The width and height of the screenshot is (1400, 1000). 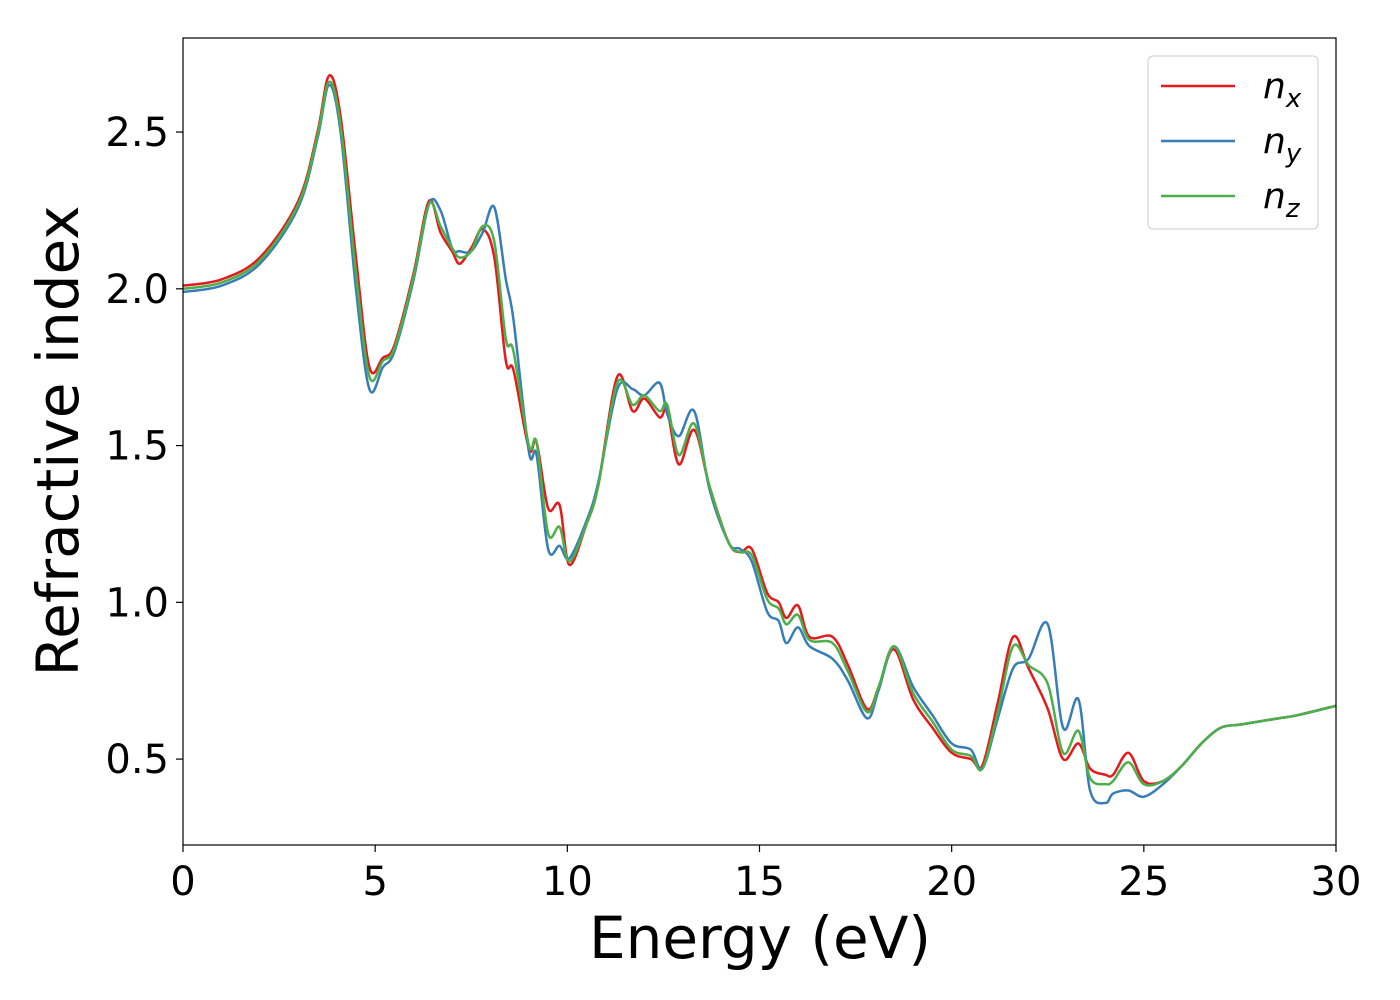 What do you see at coordinates (137, 133) in the screenshot?
I see `y-tick-label: 2.5` at bounding box center [137, 133].